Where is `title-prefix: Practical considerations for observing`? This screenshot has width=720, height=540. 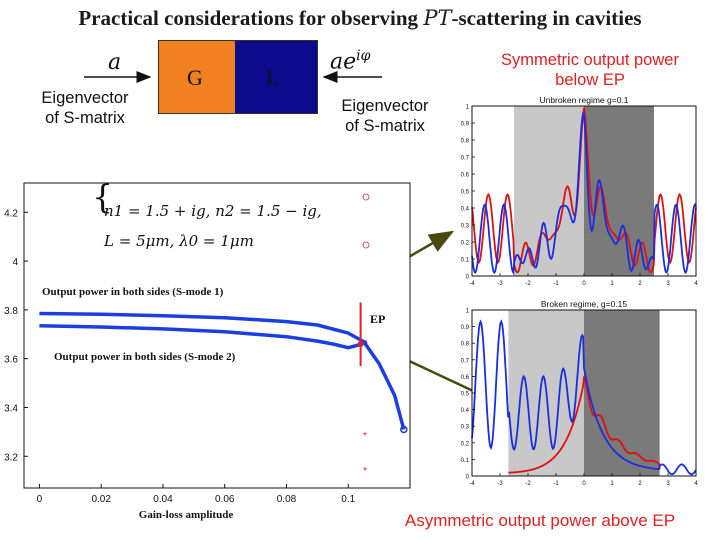
title-prefix: Practical considerations for observing is located at coordinates (251, 18).